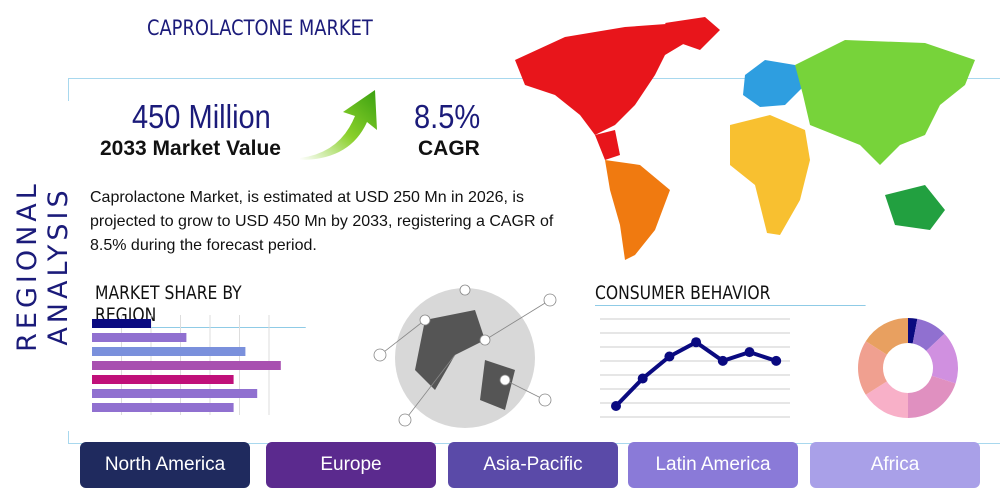 This screenshot has height=500, width=1000. Describe the element at coordinates (449, 148) in the screenshot. I see `cagr-label: CAGR` at that location.